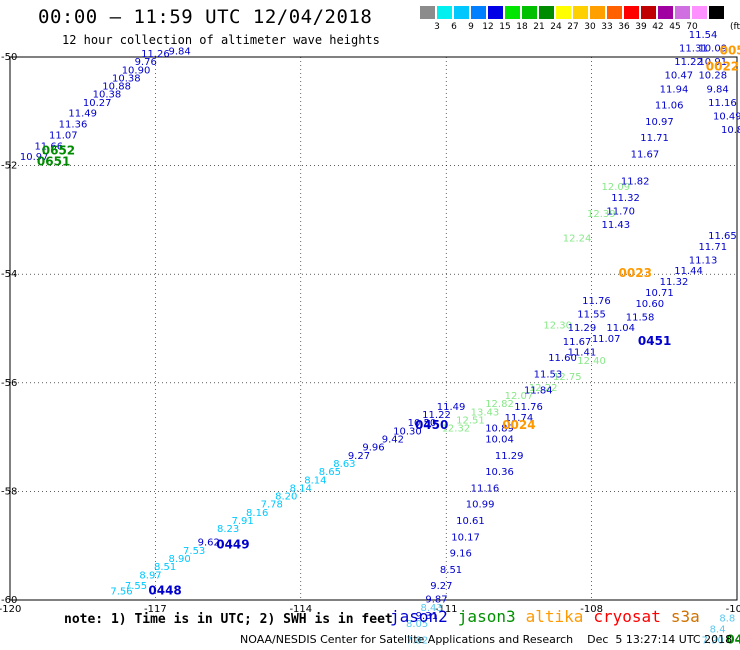  Describe the element at coordinates (53, 162) in the screenshot. I see `pass-time-label: 0651` at that location.